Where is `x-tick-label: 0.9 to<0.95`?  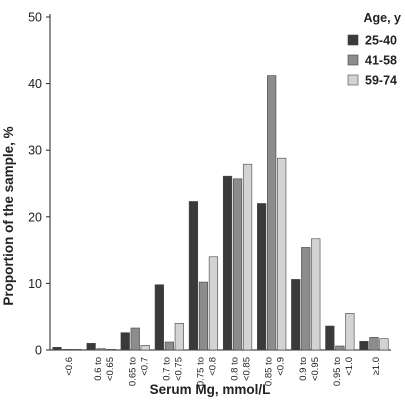 x-tick-label: 0.9 to<0.95 is located at coordinates (309, 369).